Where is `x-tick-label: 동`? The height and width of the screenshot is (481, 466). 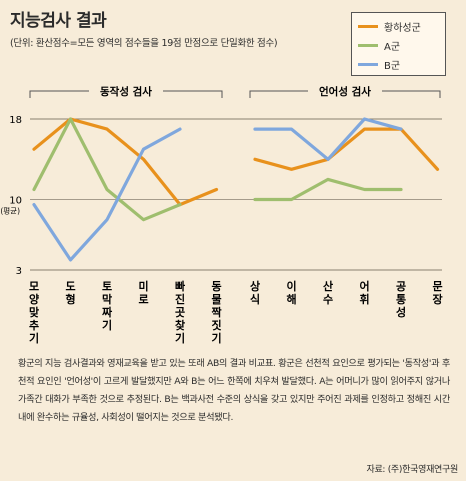 x-tick-label: 동 is located at coordinates (216, 286).